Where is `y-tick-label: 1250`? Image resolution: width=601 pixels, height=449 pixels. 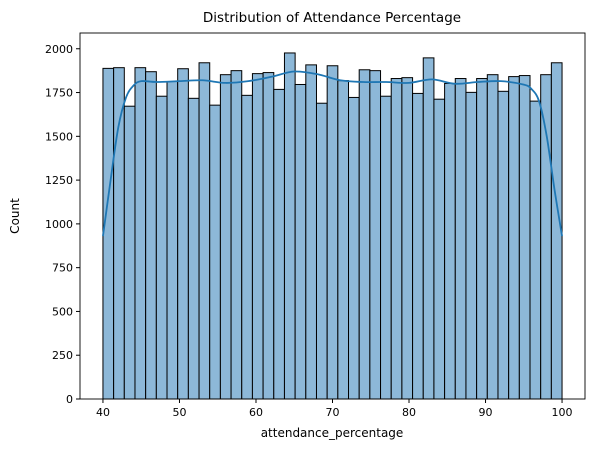 y-tick-label: 1250 is located at coordinates (59, 180).